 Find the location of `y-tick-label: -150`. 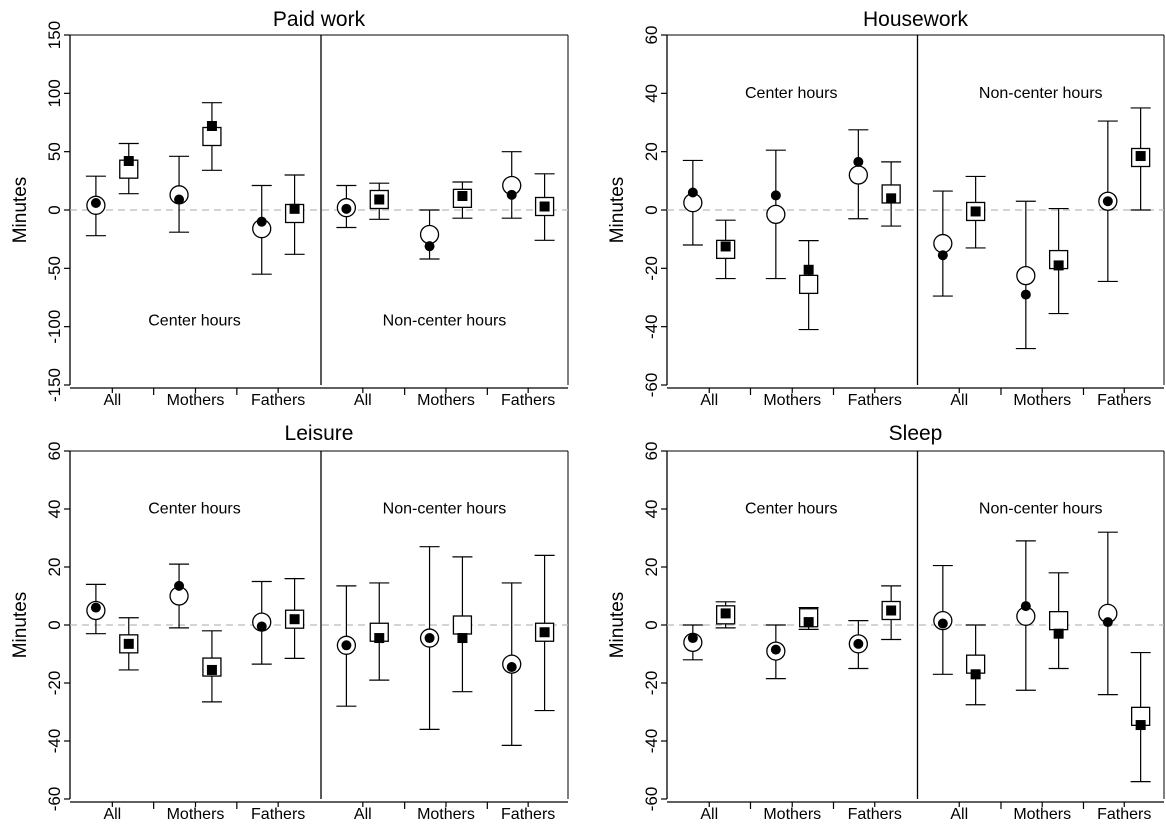

y-tick-label: -150 is located at coordinates (54, 385).